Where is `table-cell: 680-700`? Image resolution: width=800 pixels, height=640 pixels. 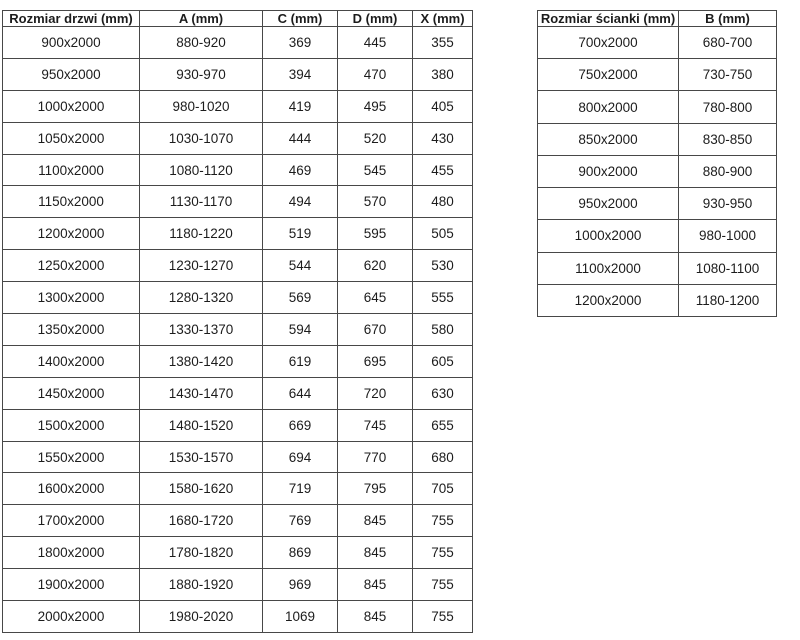 table-cell: 680-700 is located at coordinates (727, 42).